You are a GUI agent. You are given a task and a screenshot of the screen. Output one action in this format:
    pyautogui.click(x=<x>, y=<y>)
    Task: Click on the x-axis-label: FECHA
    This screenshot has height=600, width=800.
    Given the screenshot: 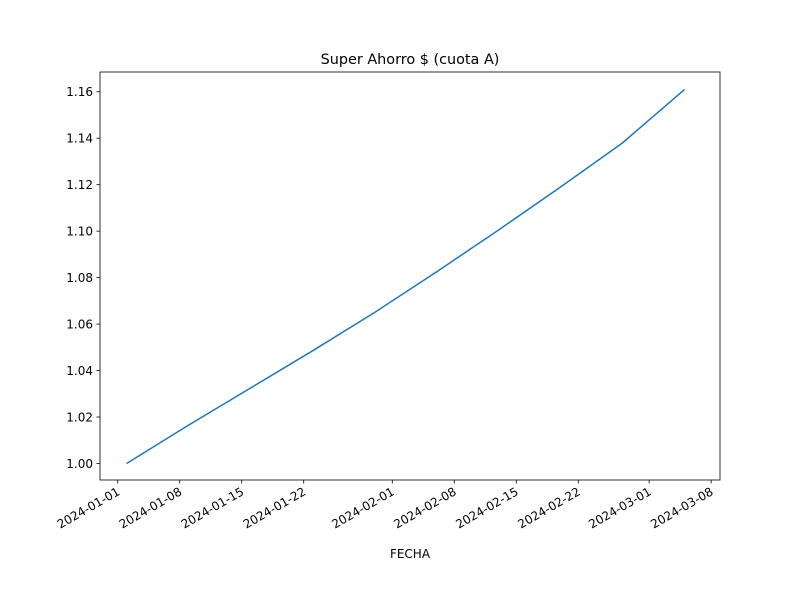 What is the action you would take?
    pyautogui.click(x=410, y=554)
    